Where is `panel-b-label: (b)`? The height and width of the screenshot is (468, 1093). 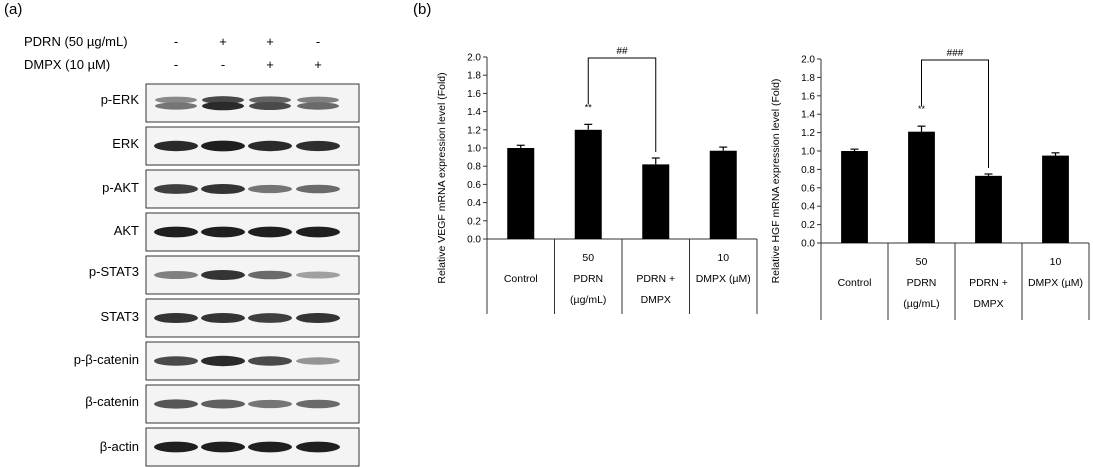 panel-b-label: (b) is located at coordinates (422, 9).